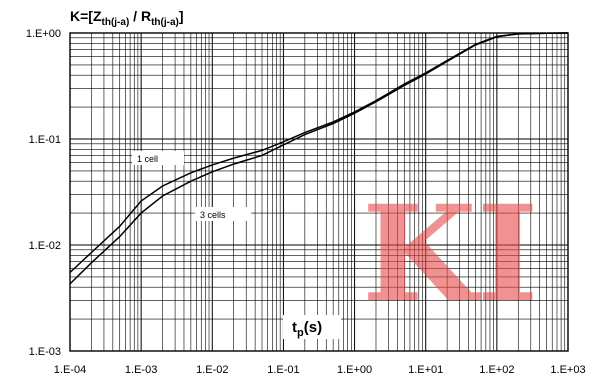 The image size is (595, 387). Describe the element at coordinates (141, 370) in the screenshot. I see `x-tick-label: 1.E-03` at that location.